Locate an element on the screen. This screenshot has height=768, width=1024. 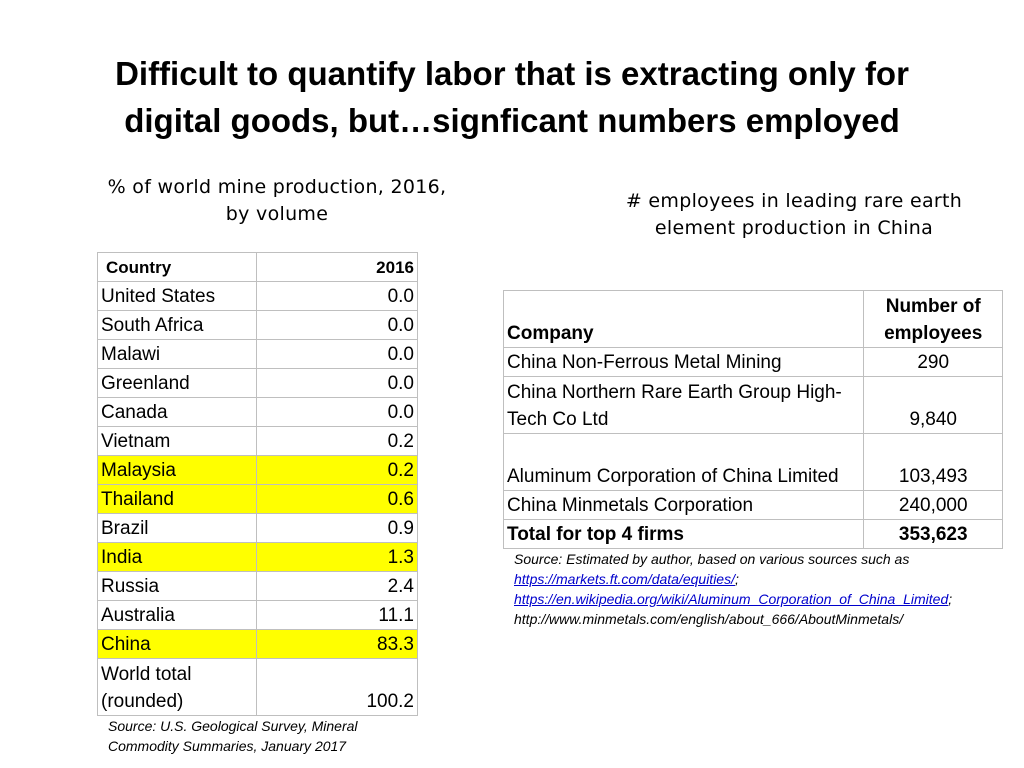
share-value-cell: 11.1 is located at coordinates (337, 615).